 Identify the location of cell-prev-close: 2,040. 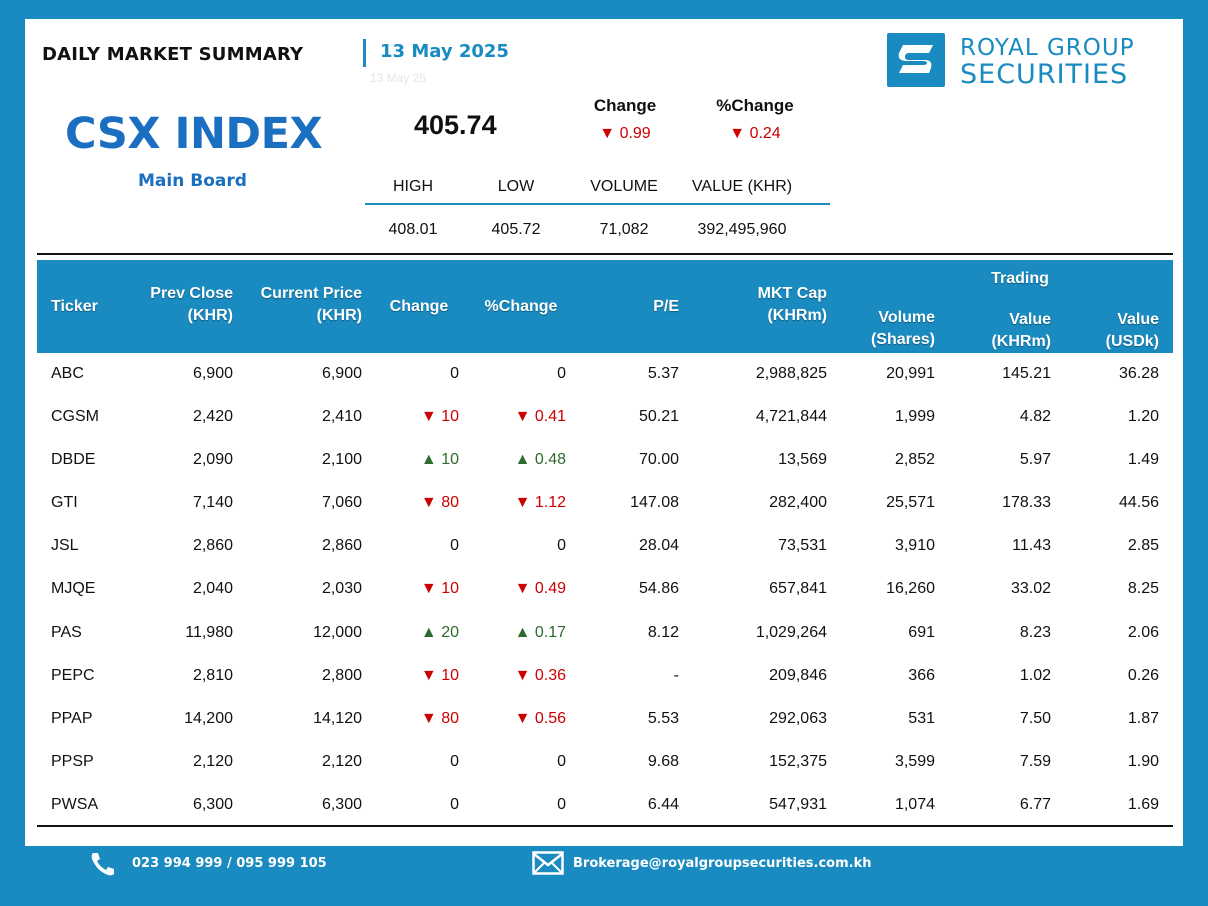
(212, 589).